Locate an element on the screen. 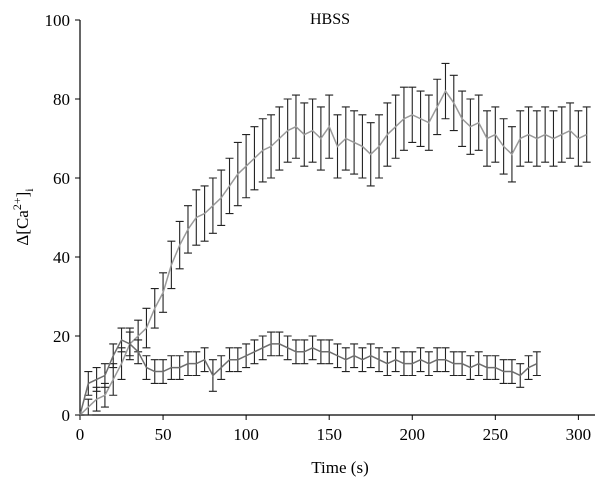 The height and width of the screenshot is (483, 599). x-axis-title: Time (s) is located at coordinates (339, 467).